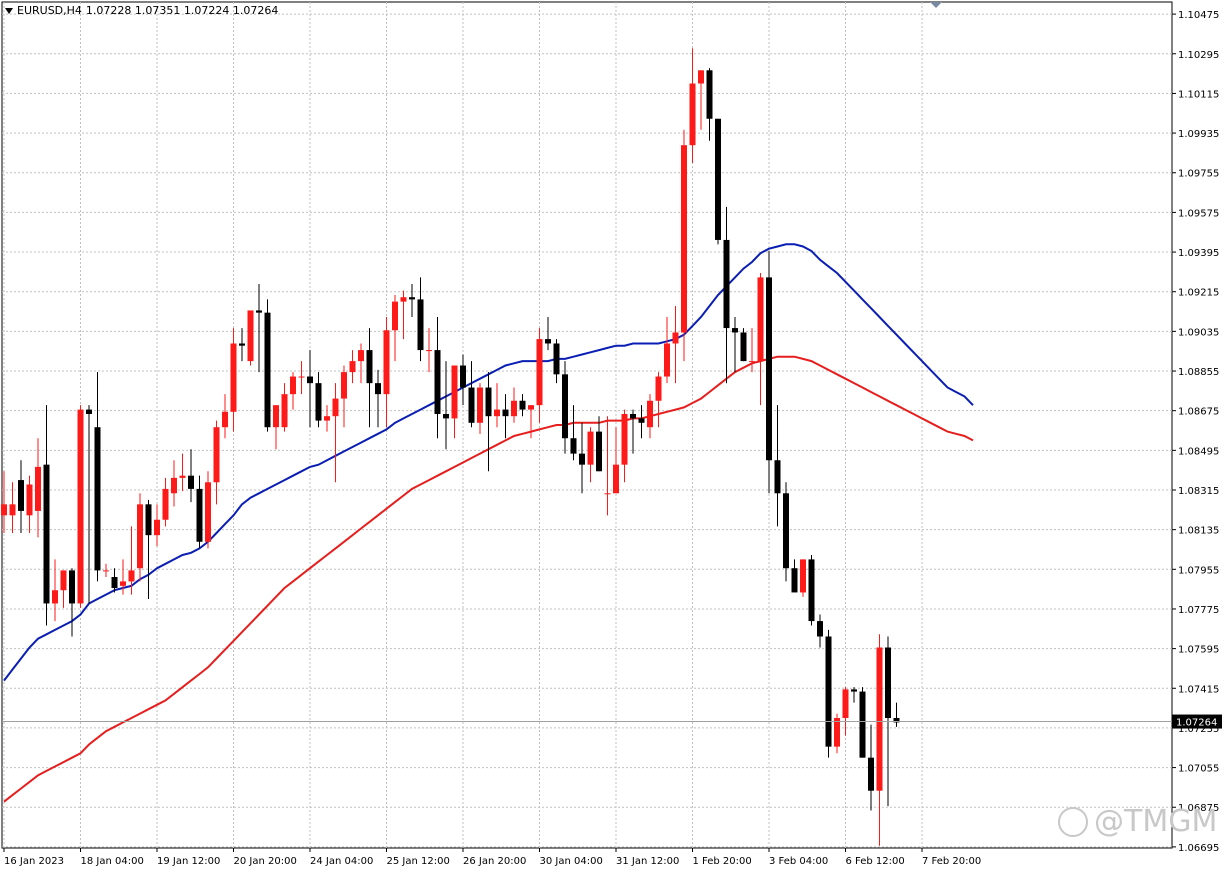 This screenshot has height=872, width=1227. What do you see at coordinates (49, 10) in the screenshot?
I see `symbol-label: EURUSD,H4` at bounding box center [49, 10].